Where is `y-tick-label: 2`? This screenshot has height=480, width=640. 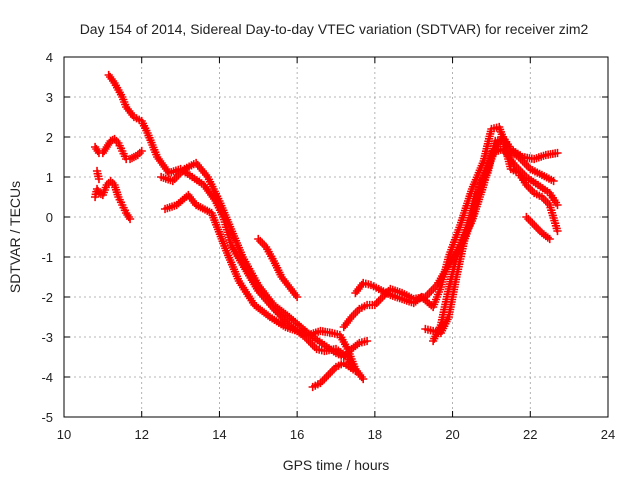 y-tick-label: 2 is located at coordinates (49, 137).